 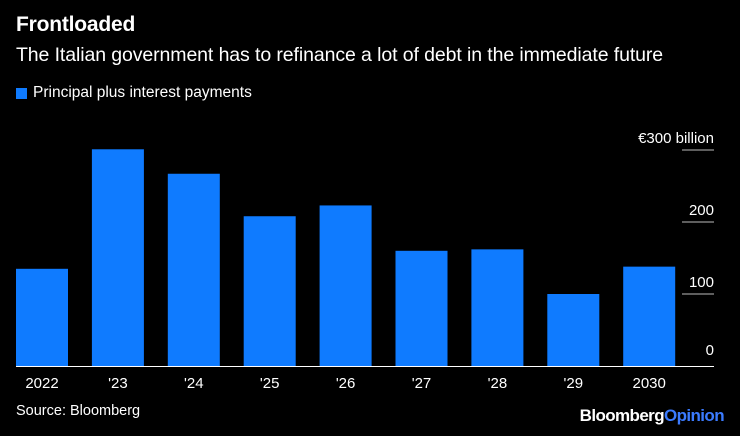 I want to click on x-tick-label-7: '29, so click(x=574, y=383).